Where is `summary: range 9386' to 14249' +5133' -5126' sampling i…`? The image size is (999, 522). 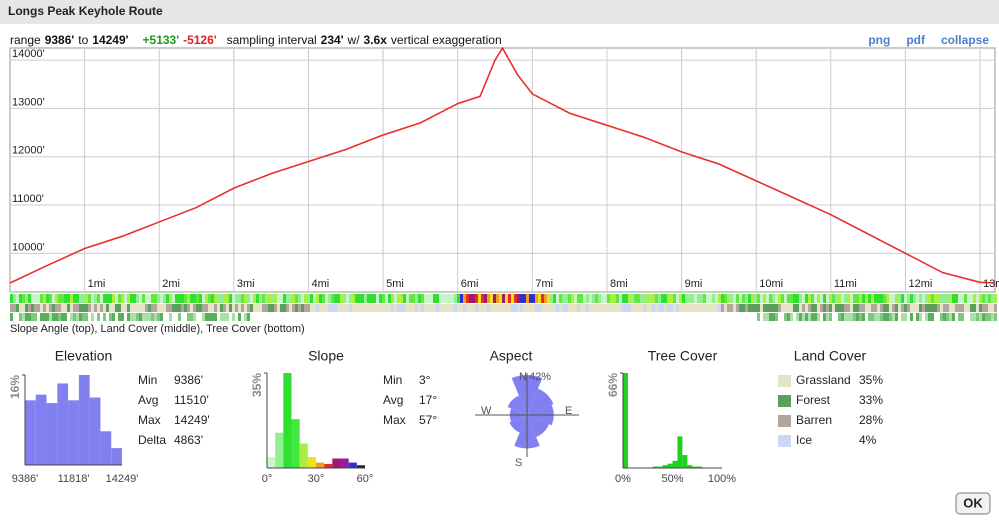
summary: range 9386' to 14249' +5133' -5126' sampling i… is located at coordinates (258, 40).